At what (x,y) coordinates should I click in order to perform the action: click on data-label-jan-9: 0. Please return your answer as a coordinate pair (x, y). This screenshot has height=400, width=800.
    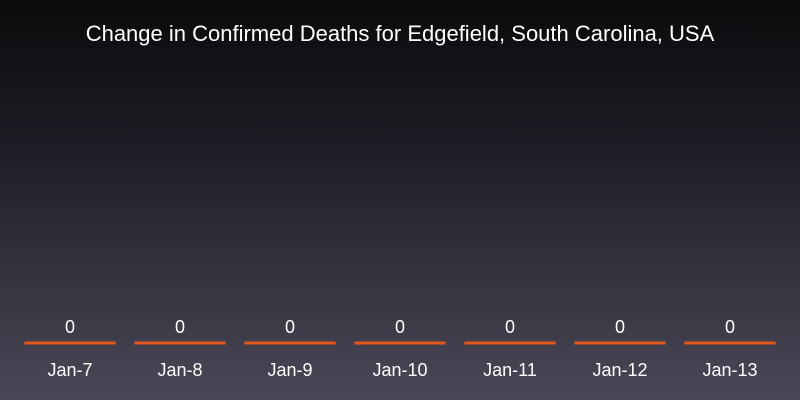
    Looking at the image, I should click on (290, 327).